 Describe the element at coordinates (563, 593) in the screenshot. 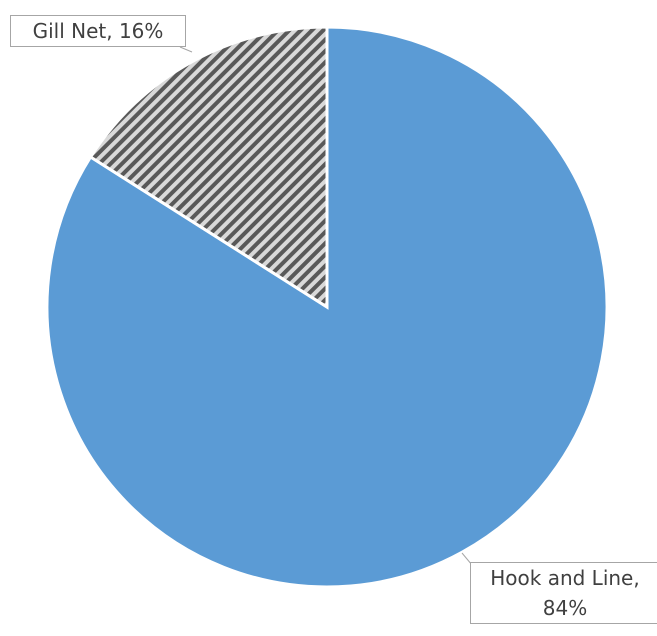

I see `data-label: Hook and Line, 84%` at that location.